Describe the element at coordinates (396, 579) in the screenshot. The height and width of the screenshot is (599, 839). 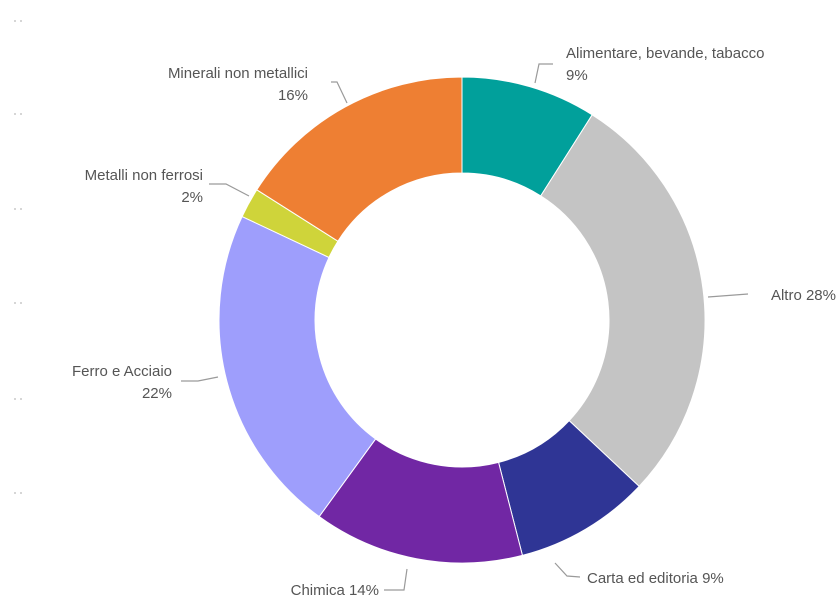
I see `leader-line-chimica` at that location.